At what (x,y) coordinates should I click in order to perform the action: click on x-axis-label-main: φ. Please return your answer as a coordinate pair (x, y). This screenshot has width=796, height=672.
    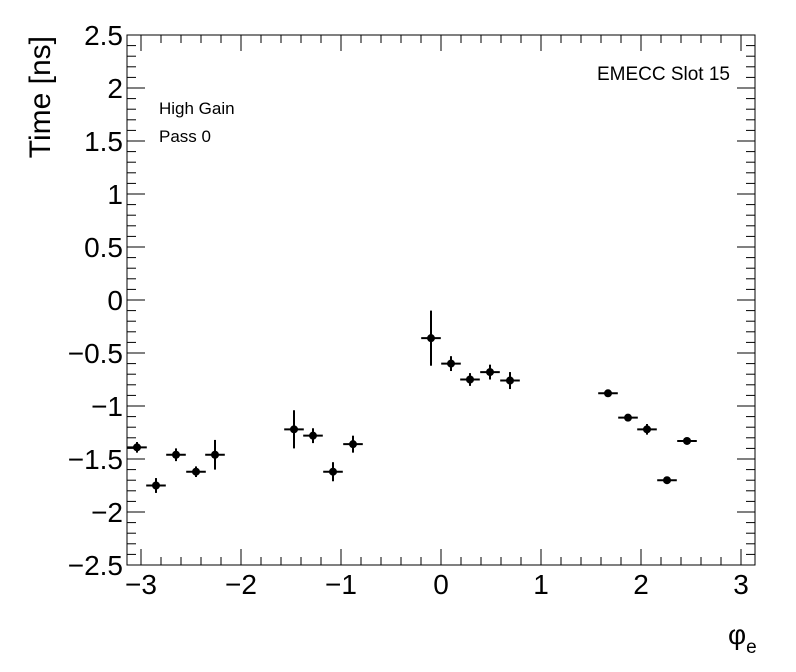
    Looking at the image, I should click on (737, 634).